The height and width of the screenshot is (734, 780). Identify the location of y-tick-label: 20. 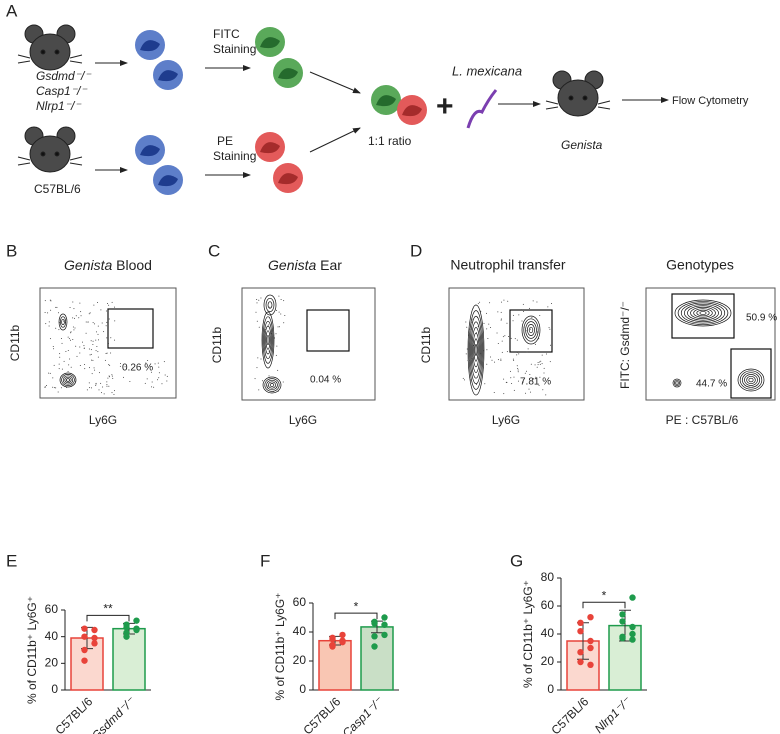
(548, 661).